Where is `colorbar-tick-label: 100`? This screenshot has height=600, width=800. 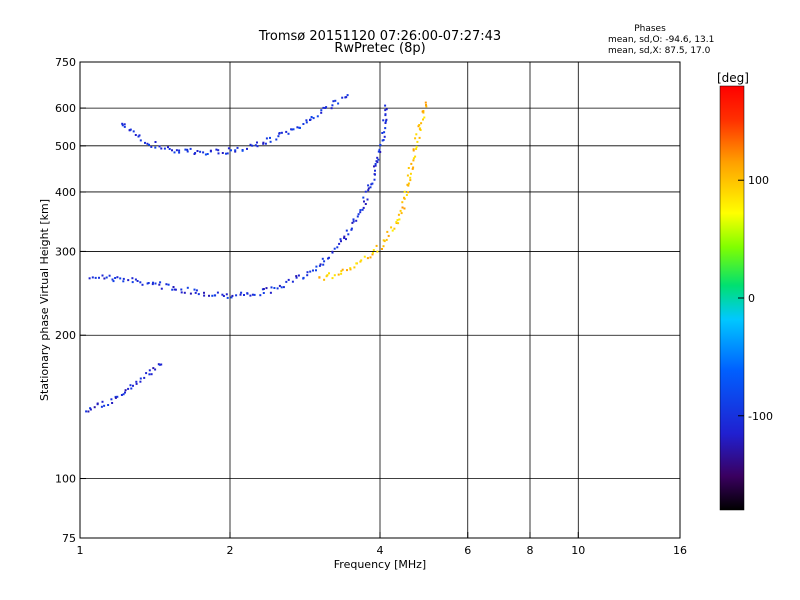 colorbar-tick-label: 100 is located at coordinates (758, 180).